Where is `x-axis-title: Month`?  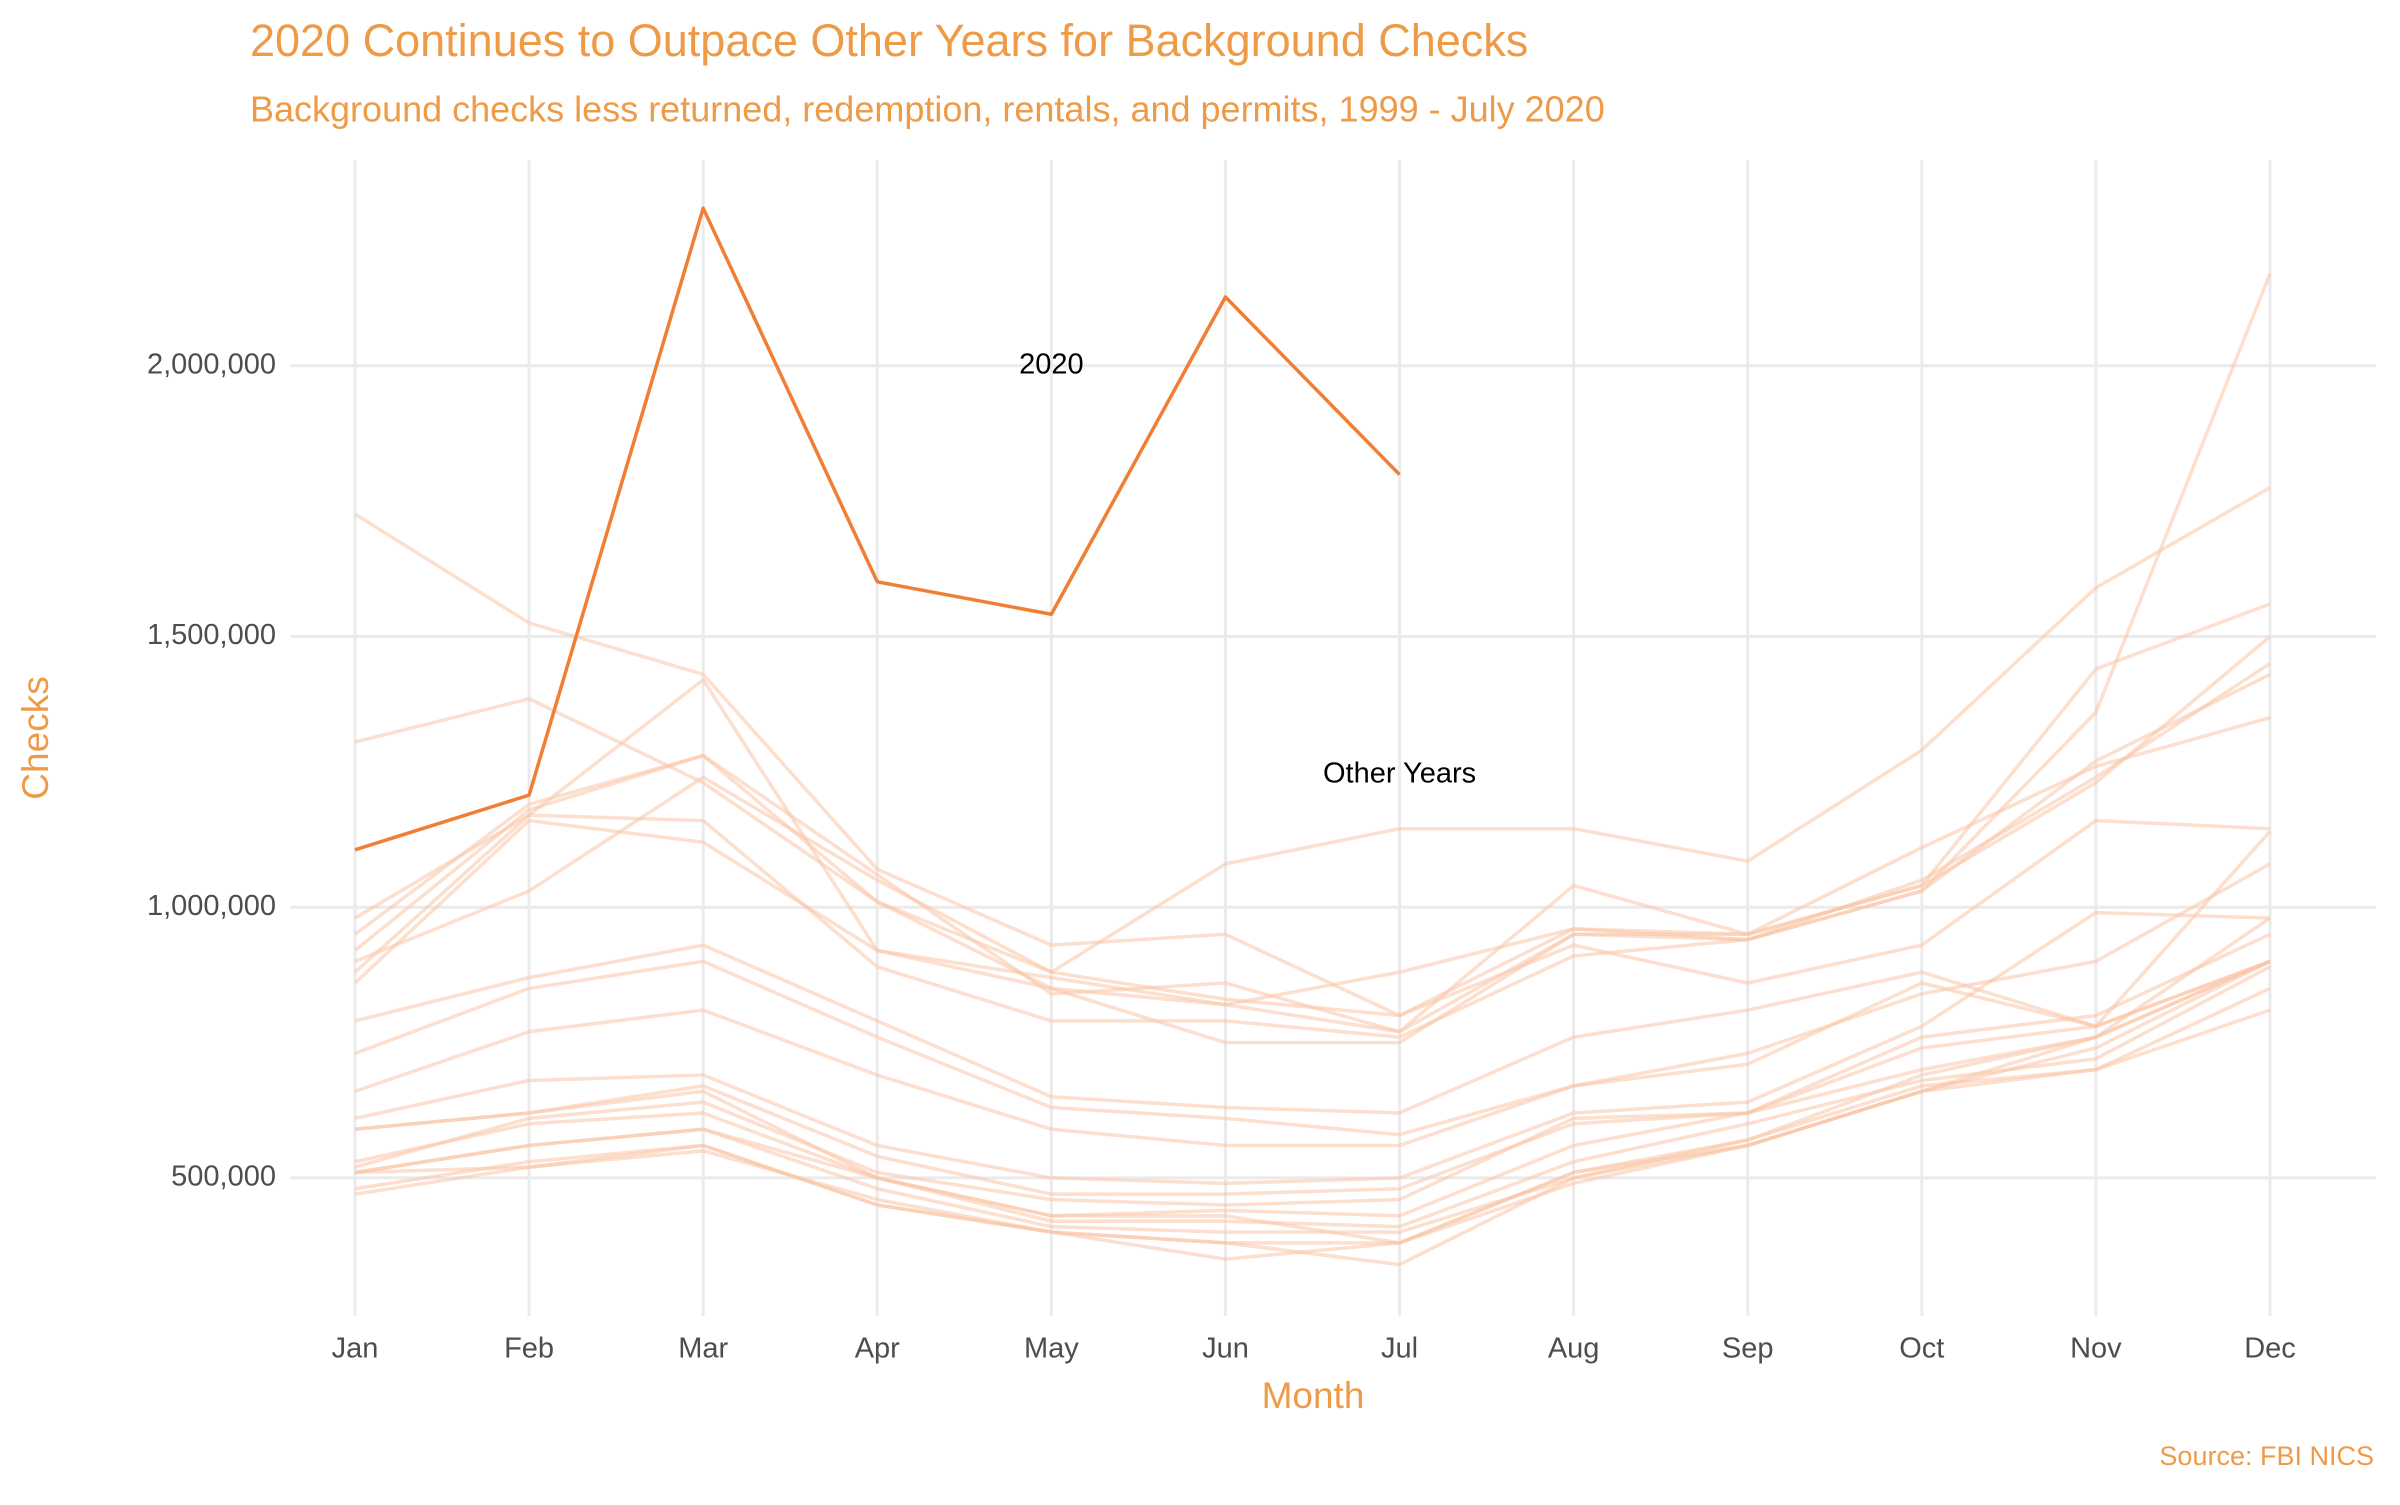 x-axis-title: Month is located at coordinates (1313, 1395).